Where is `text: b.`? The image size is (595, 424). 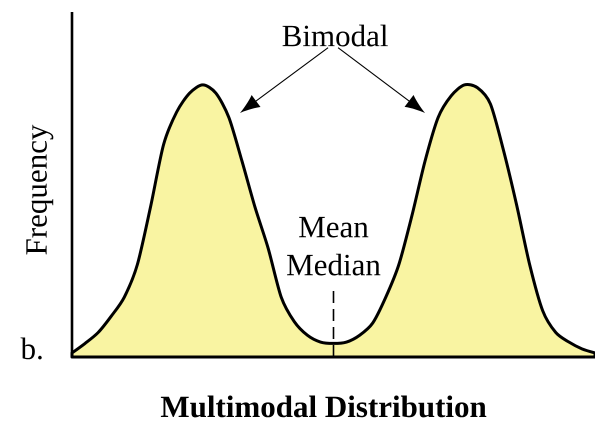 text: b. is located at coordinates (31, 348).